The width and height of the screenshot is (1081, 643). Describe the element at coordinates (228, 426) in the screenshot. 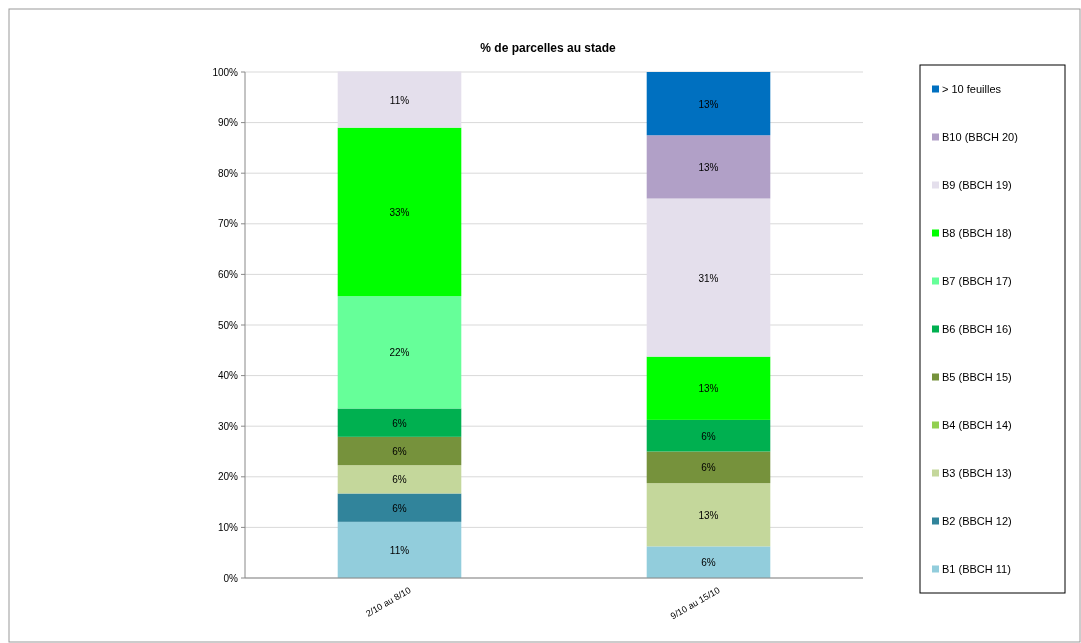

I see `y-tick-label: 30%` at that location.